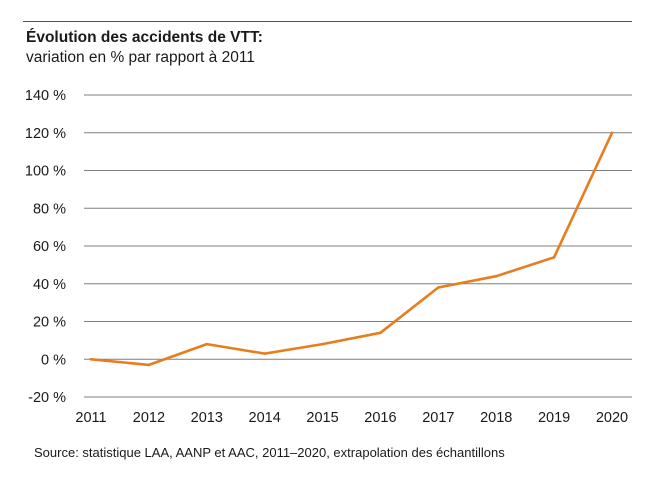  What do you see at coordinates (438, 418) in the screenshot?
I see `x-tick-label: 2017` at bounding box center [438, 418].